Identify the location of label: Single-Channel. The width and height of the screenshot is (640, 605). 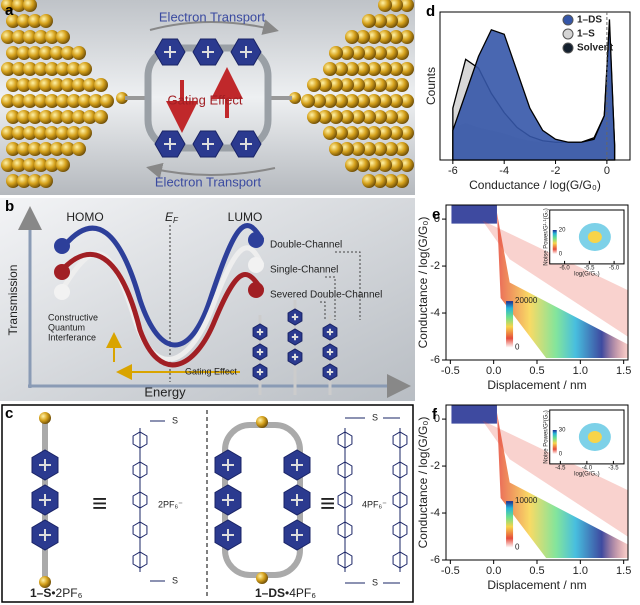
(304, 270).